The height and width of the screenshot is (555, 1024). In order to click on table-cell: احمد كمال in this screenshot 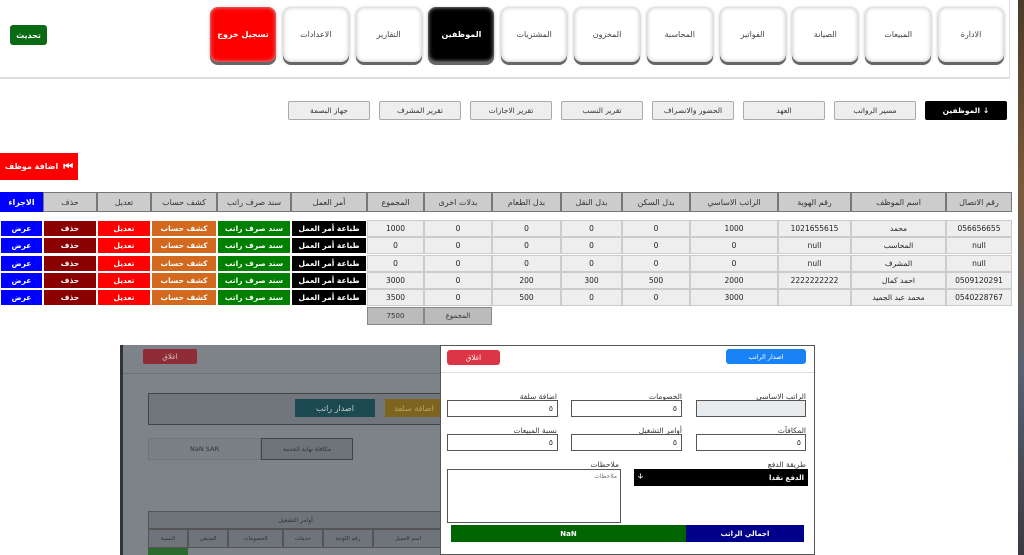, I will do `click(898, 280)`.